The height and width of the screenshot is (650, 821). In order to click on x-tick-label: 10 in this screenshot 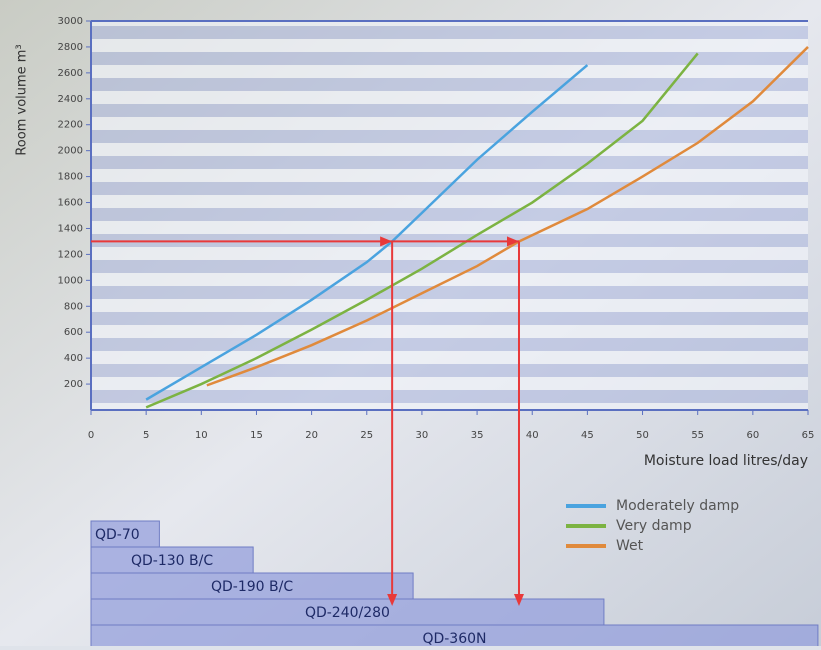, I will do `click(201, 435)`.